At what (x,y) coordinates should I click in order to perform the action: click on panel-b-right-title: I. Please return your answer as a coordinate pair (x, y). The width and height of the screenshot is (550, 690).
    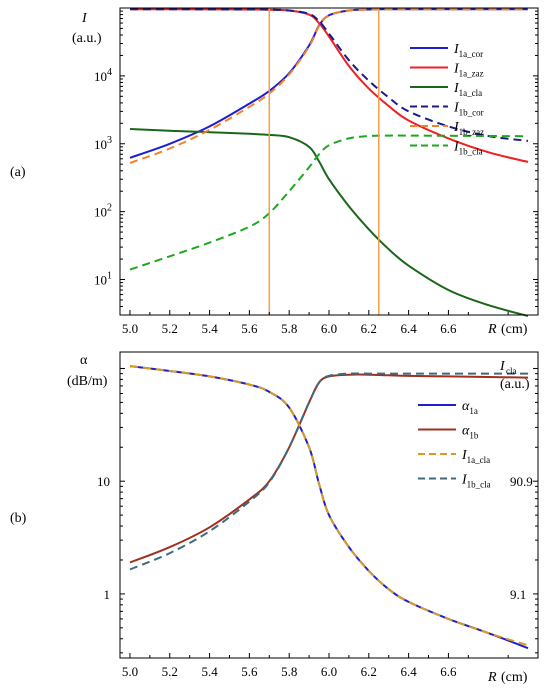
    Looking at the image, I should click on (502, 366).